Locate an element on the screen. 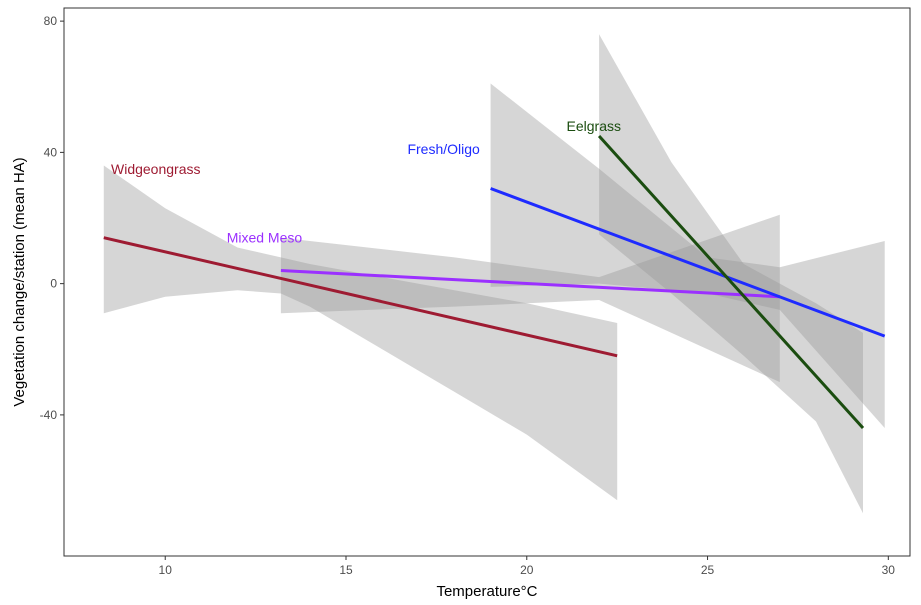 The width and height of the screenshot is (921, 605). x-tick-label: 25 is located at coordinates (708, 570).